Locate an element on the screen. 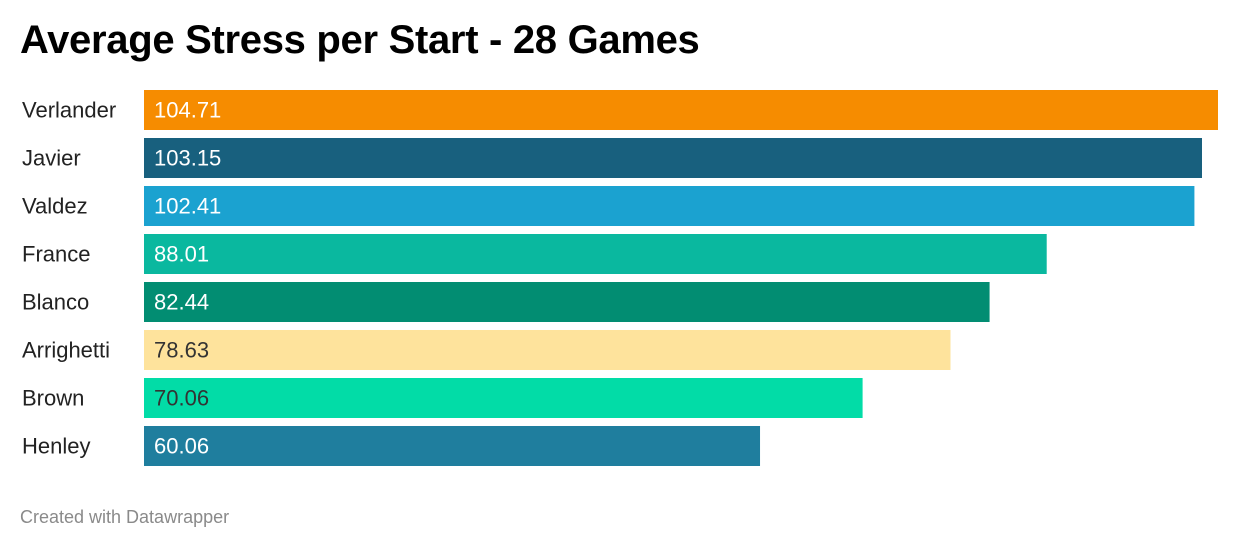  bar-brown is located at coordinates (503, 398).